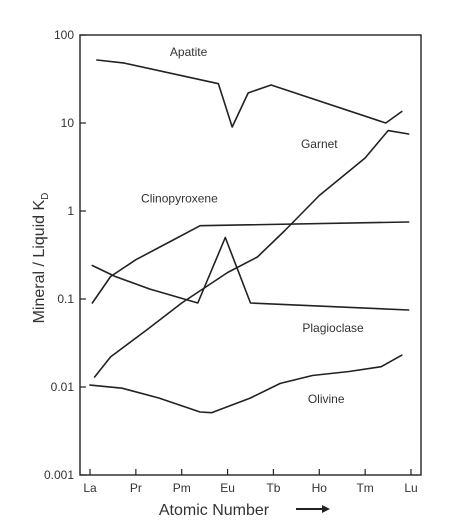 Image resolution: width=457 pixels, height=527 pixels. I want to click on x-axis-ticks: La Pr Pm Eu Tb Ho Tm Lu, so click(250, 482).